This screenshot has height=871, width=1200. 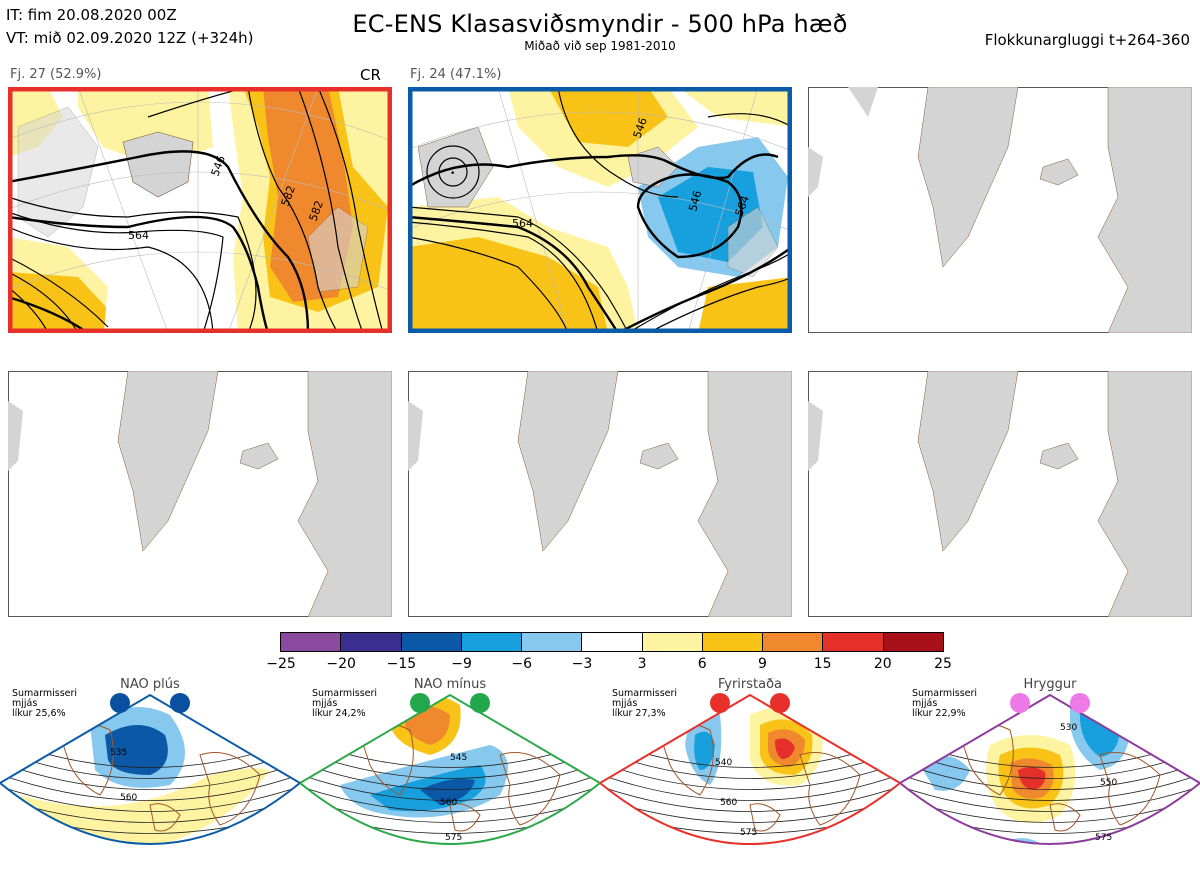 What do you see at coordinates (150, 684) in the screenshot?
I see `regime-name: NAO plús` at bounding box center [150, 684].